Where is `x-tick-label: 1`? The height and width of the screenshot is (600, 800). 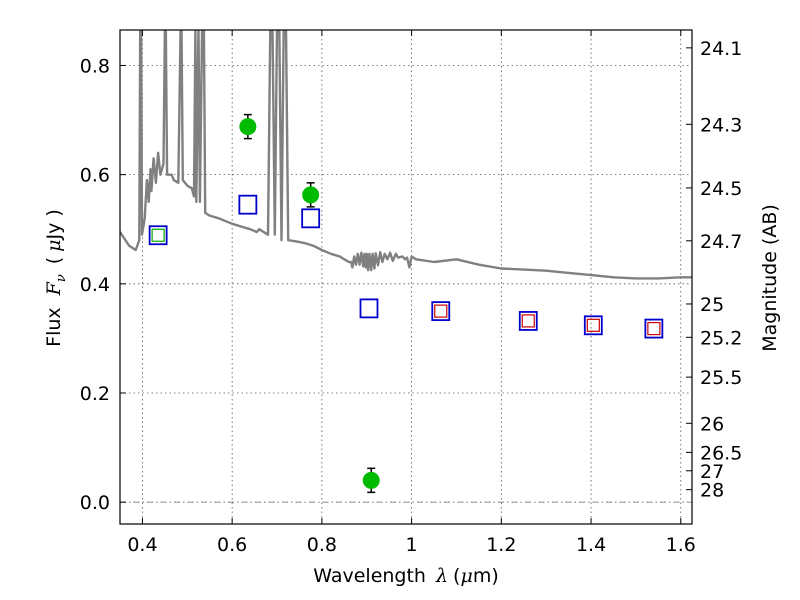 x-tick-label: 1 is located at coordinates (412, 545).